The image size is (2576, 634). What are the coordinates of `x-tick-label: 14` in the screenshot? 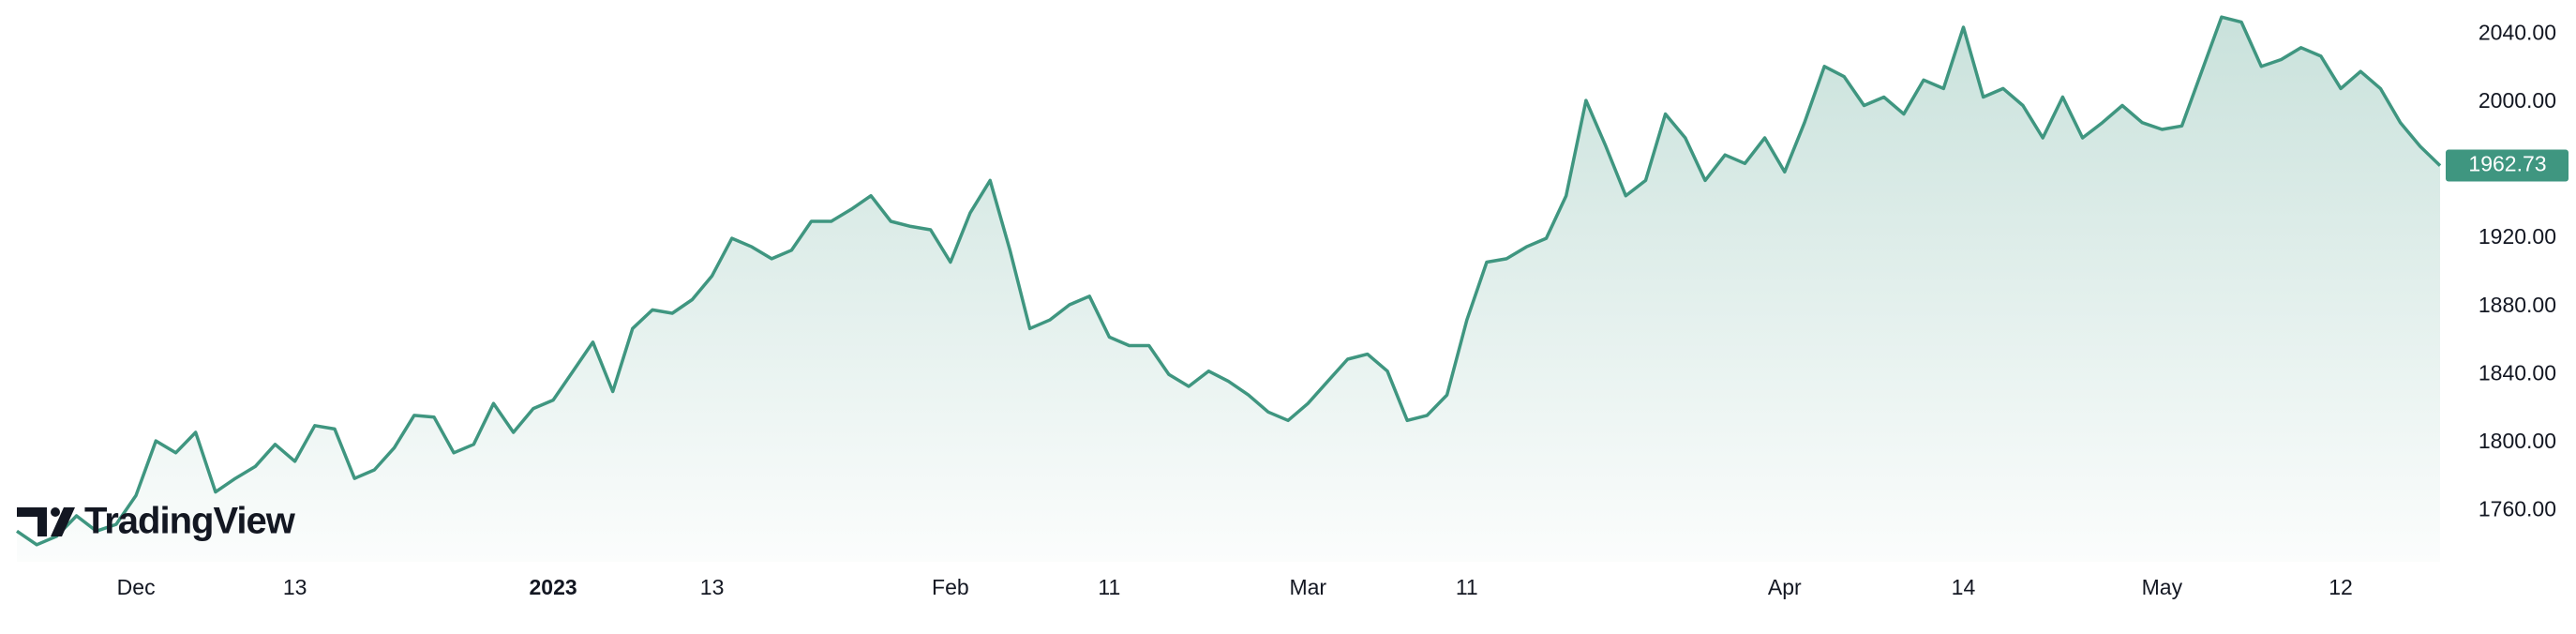 It's located at (1964, 587).